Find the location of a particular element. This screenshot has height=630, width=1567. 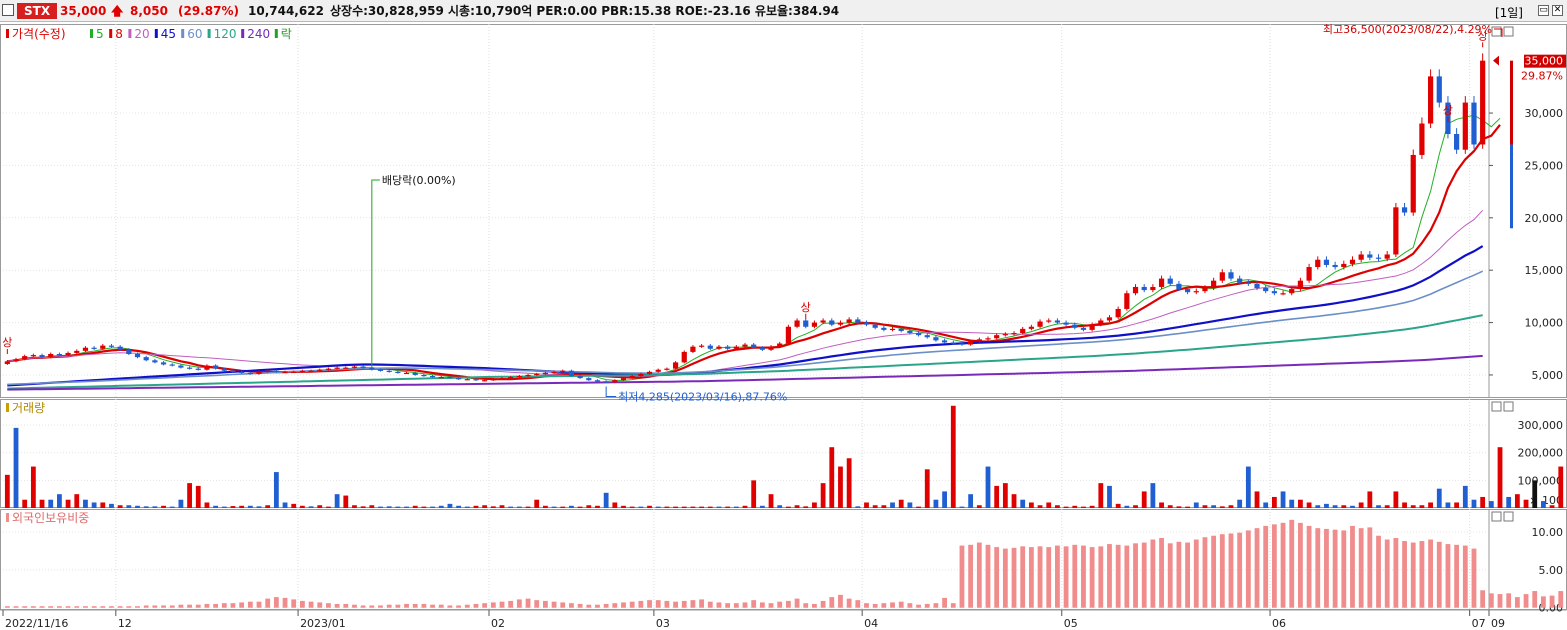

volume-panel-minimize-icon is located at coordinates (1496, 406).